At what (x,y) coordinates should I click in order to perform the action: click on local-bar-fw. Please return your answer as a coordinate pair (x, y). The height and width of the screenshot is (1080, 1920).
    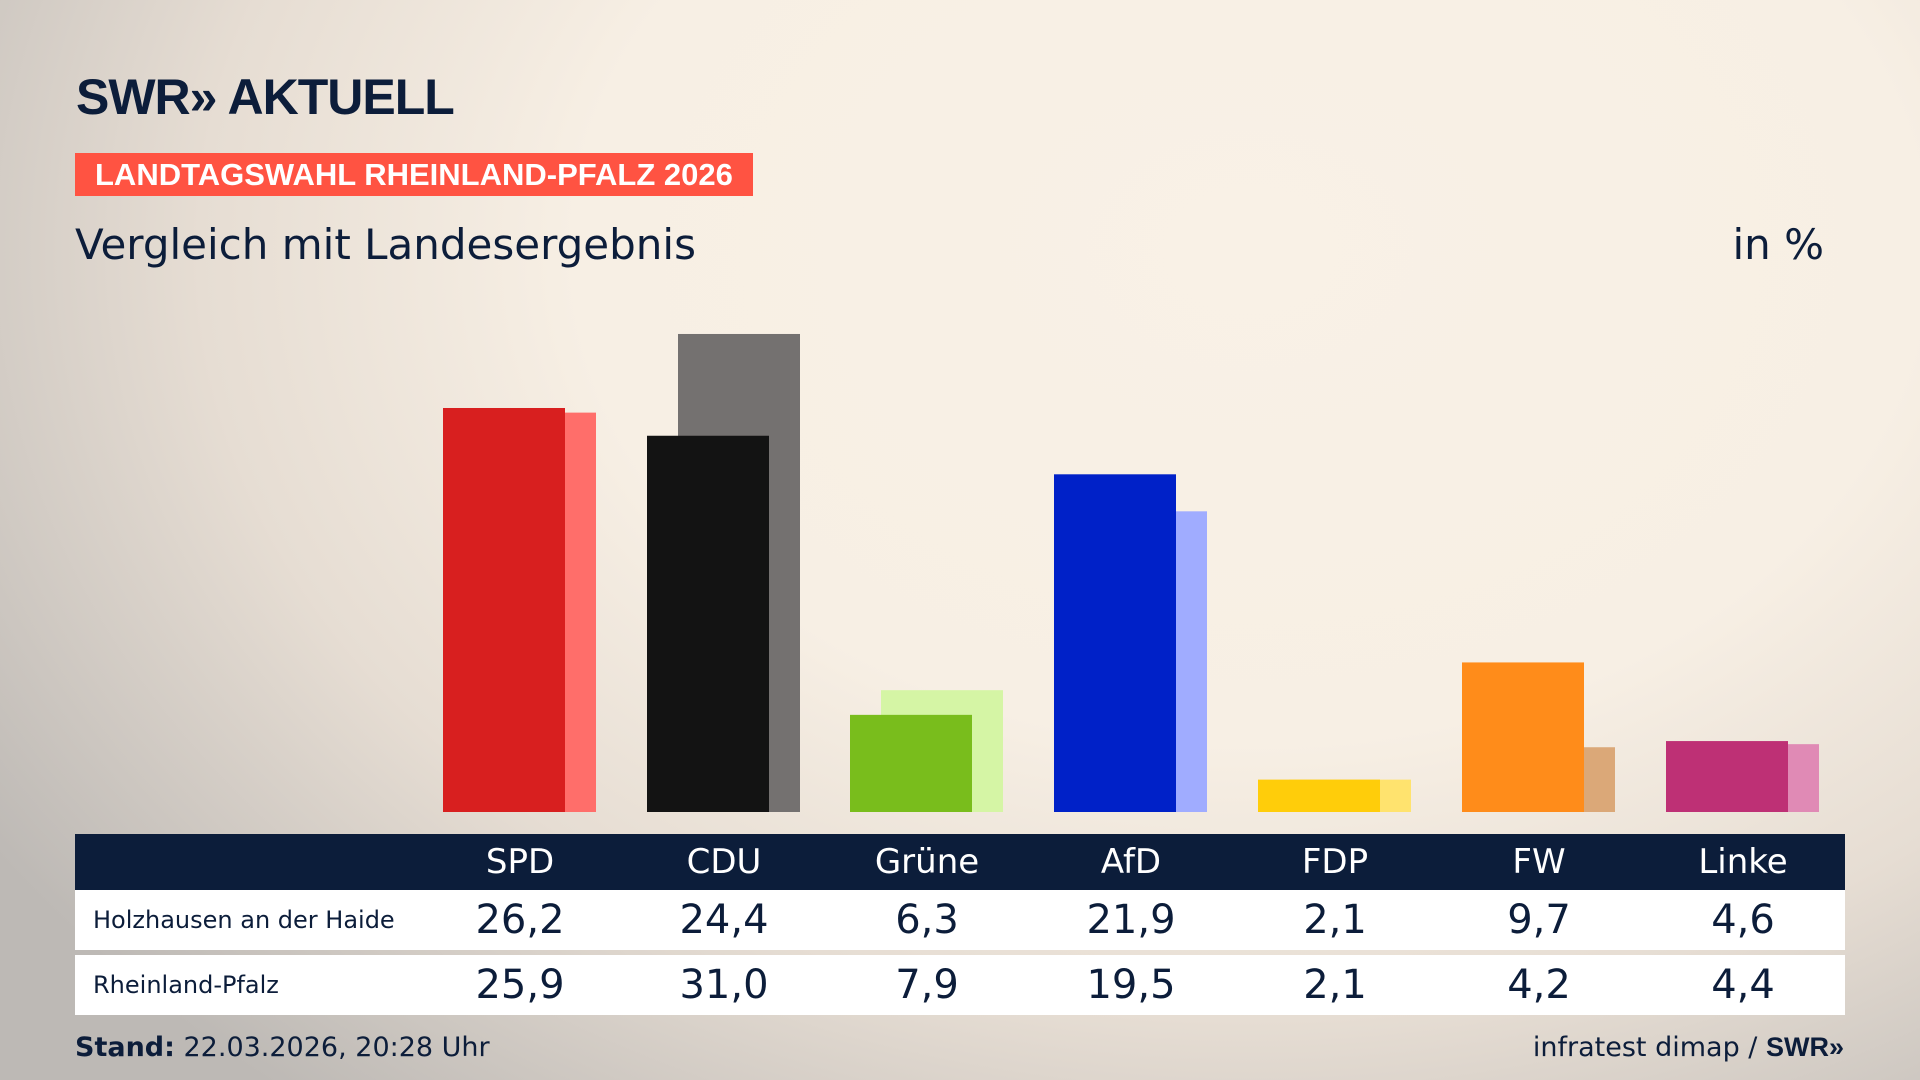
    Looking at the image, I should click on (1523, 737).